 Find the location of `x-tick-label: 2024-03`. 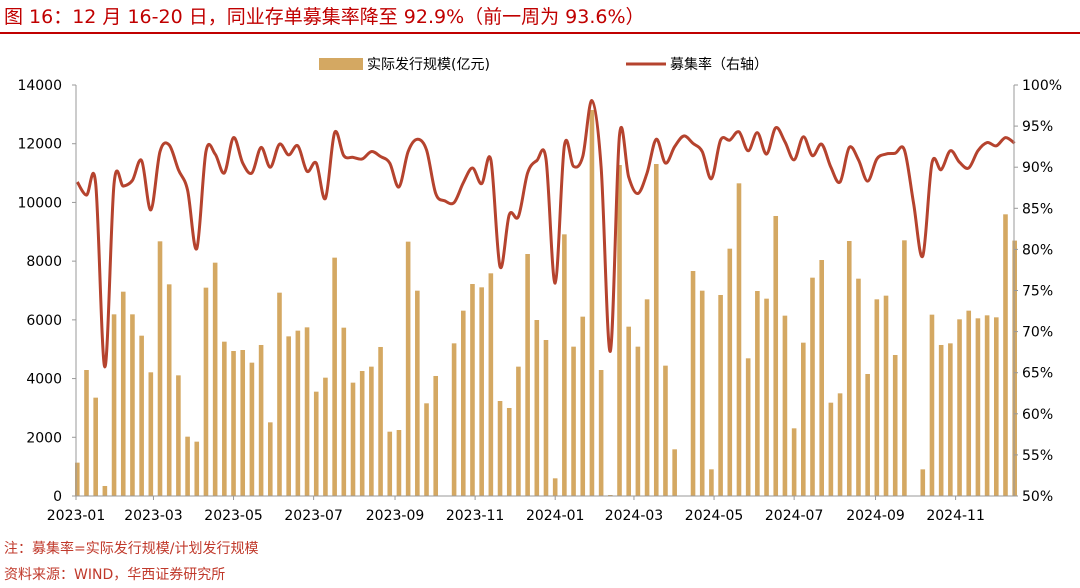

x-tick-label: 2024-03 is located at coordinates (634, 516).